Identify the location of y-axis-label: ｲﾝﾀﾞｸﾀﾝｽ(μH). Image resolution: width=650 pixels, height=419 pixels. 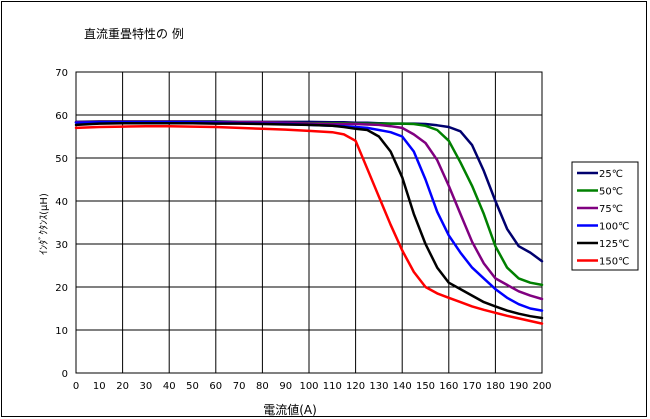
(44, 224).